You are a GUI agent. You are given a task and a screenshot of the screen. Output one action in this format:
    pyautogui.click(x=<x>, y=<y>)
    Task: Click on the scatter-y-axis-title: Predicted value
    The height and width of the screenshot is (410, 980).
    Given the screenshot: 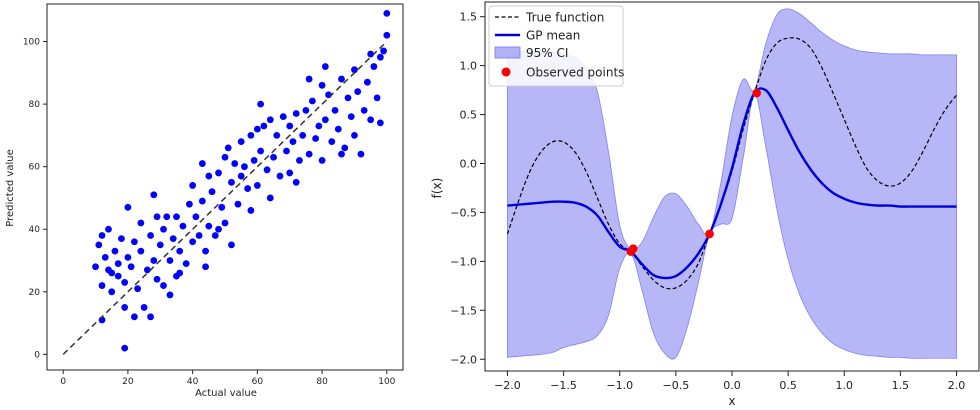 What is the action you would take?
    pyautogui.click(x=10, y=187)
    